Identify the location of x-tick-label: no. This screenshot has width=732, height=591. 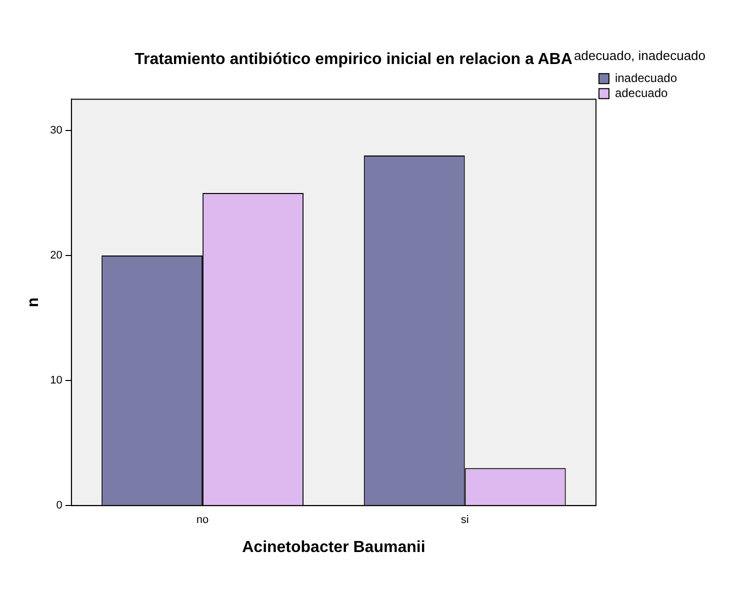
(202, 520).